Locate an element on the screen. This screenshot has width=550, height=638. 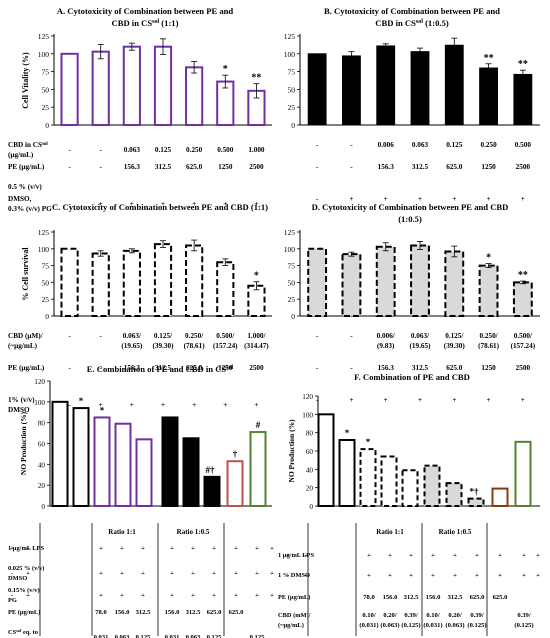
panel-b-y-tick-label: 100 is located at coordinates (290, 54).